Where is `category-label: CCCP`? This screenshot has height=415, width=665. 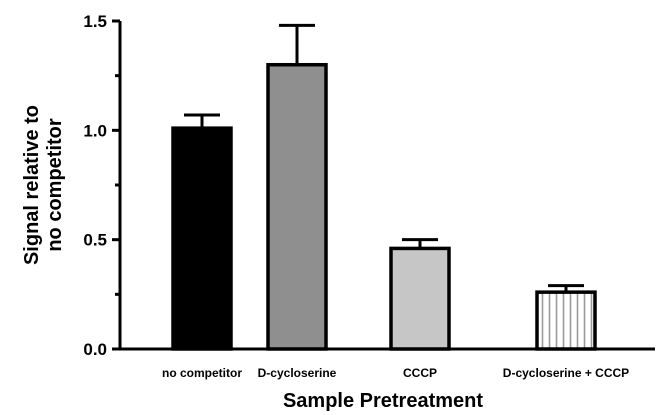
category-label: CCCP is located at coordinates (420, 373).